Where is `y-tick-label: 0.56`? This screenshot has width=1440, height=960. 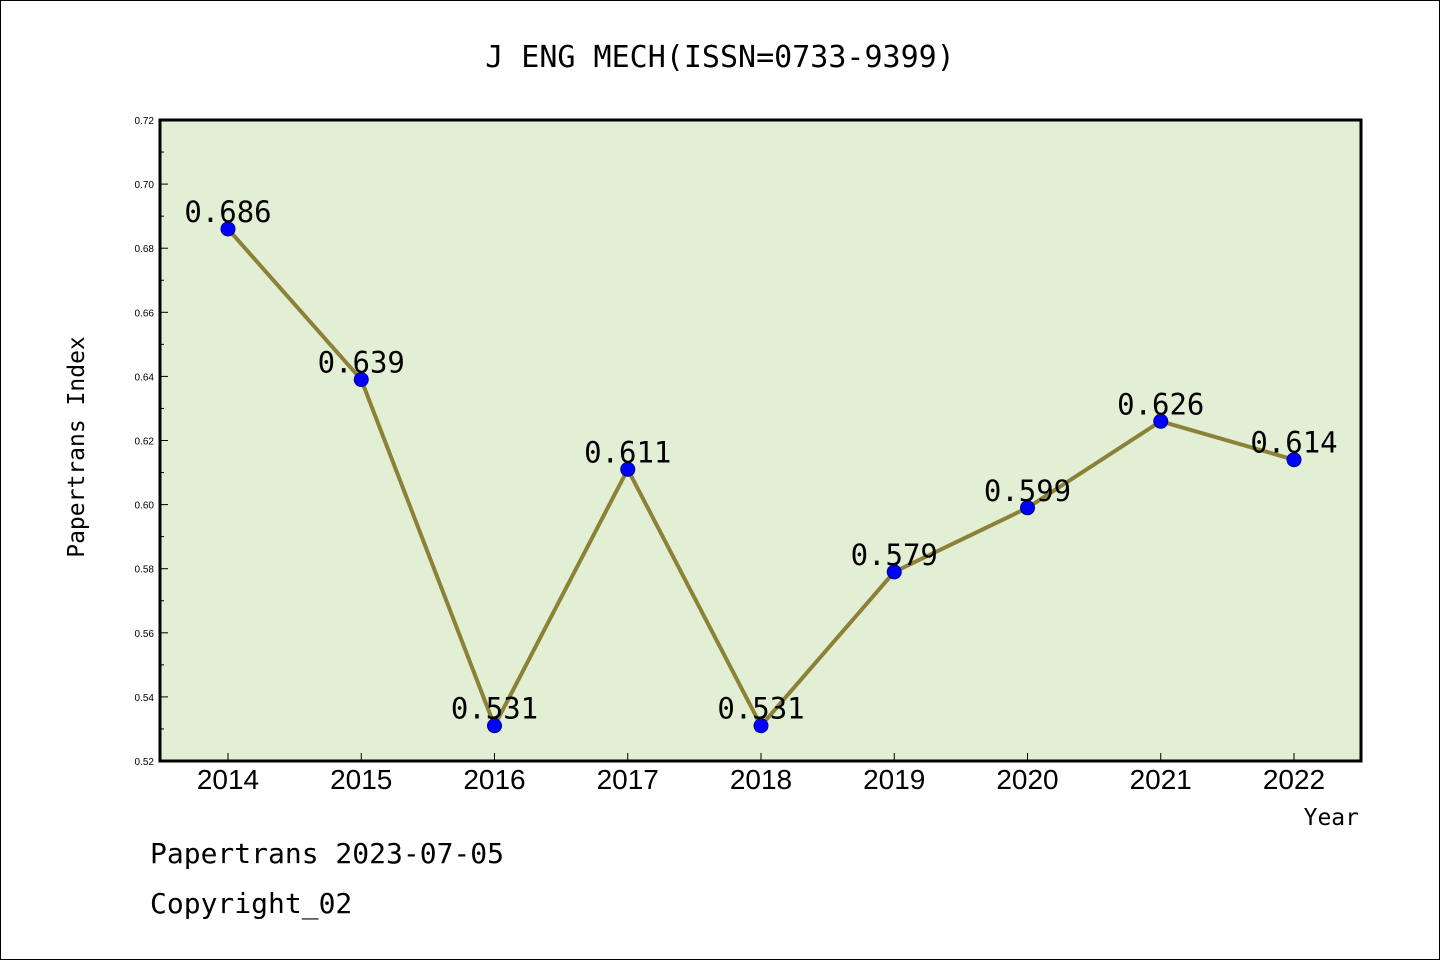
y-tick-label: 0.56 is located at coordinates (145, 634).